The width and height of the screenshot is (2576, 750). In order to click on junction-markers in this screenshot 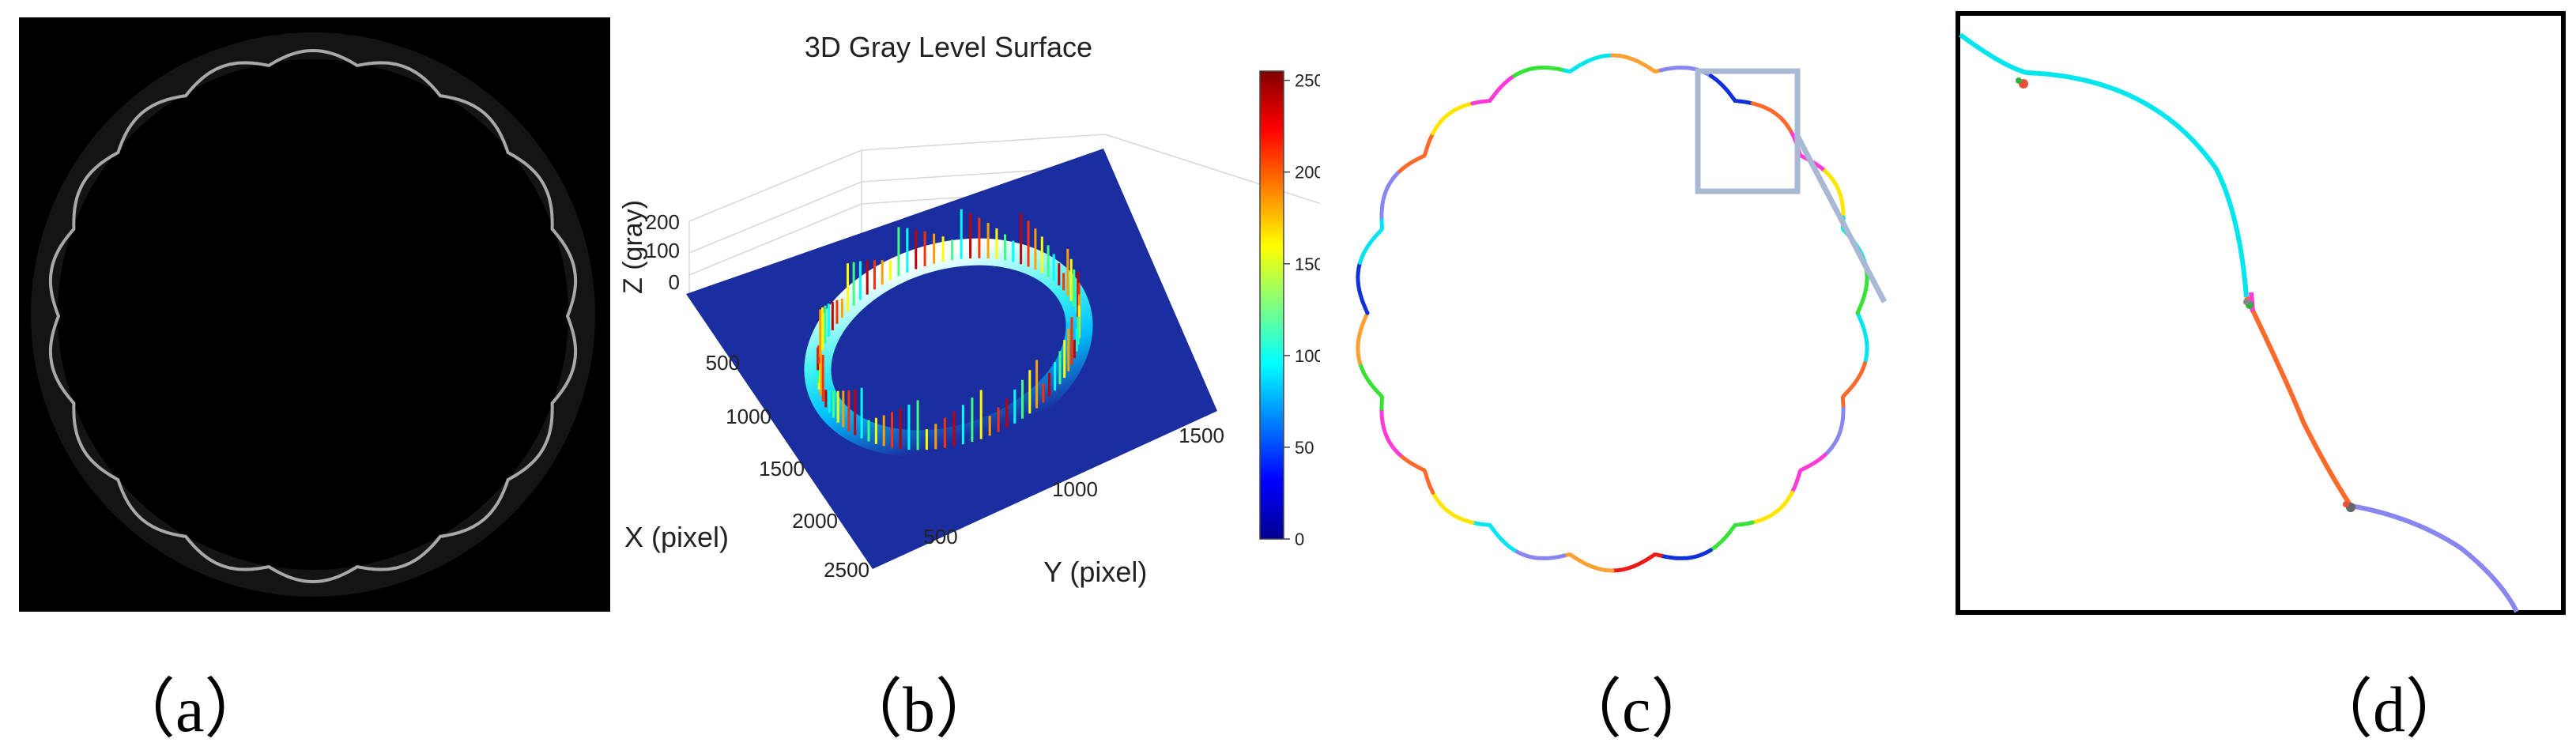, I will do `click(2185, 294)`.